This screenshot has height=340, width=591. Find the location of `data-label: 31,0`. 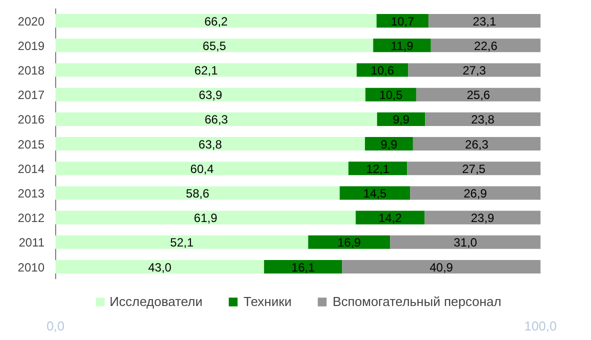

data-label: 31,0 is located at coordinates (466, 243).